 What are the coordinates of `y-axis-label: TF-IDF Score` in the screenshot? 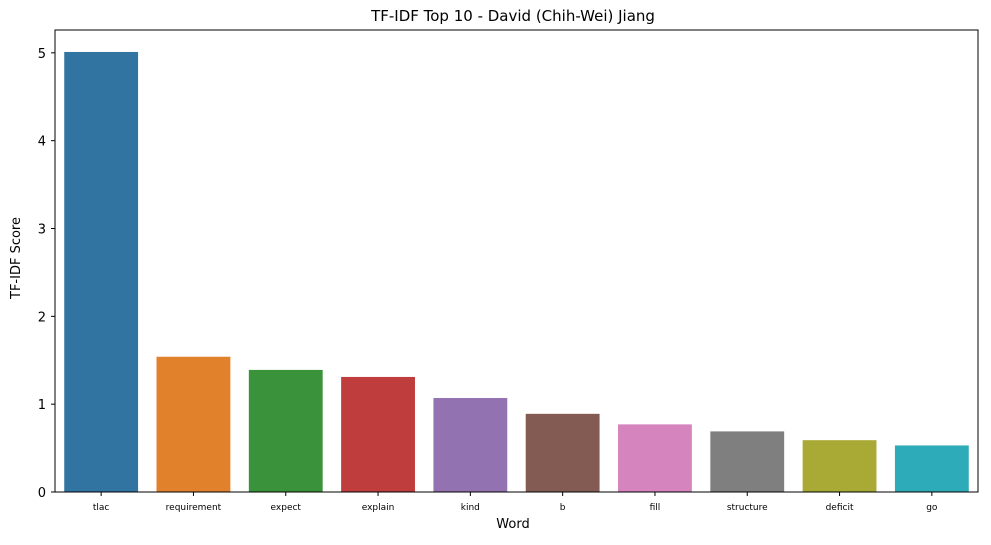 It's located at (16, 258).